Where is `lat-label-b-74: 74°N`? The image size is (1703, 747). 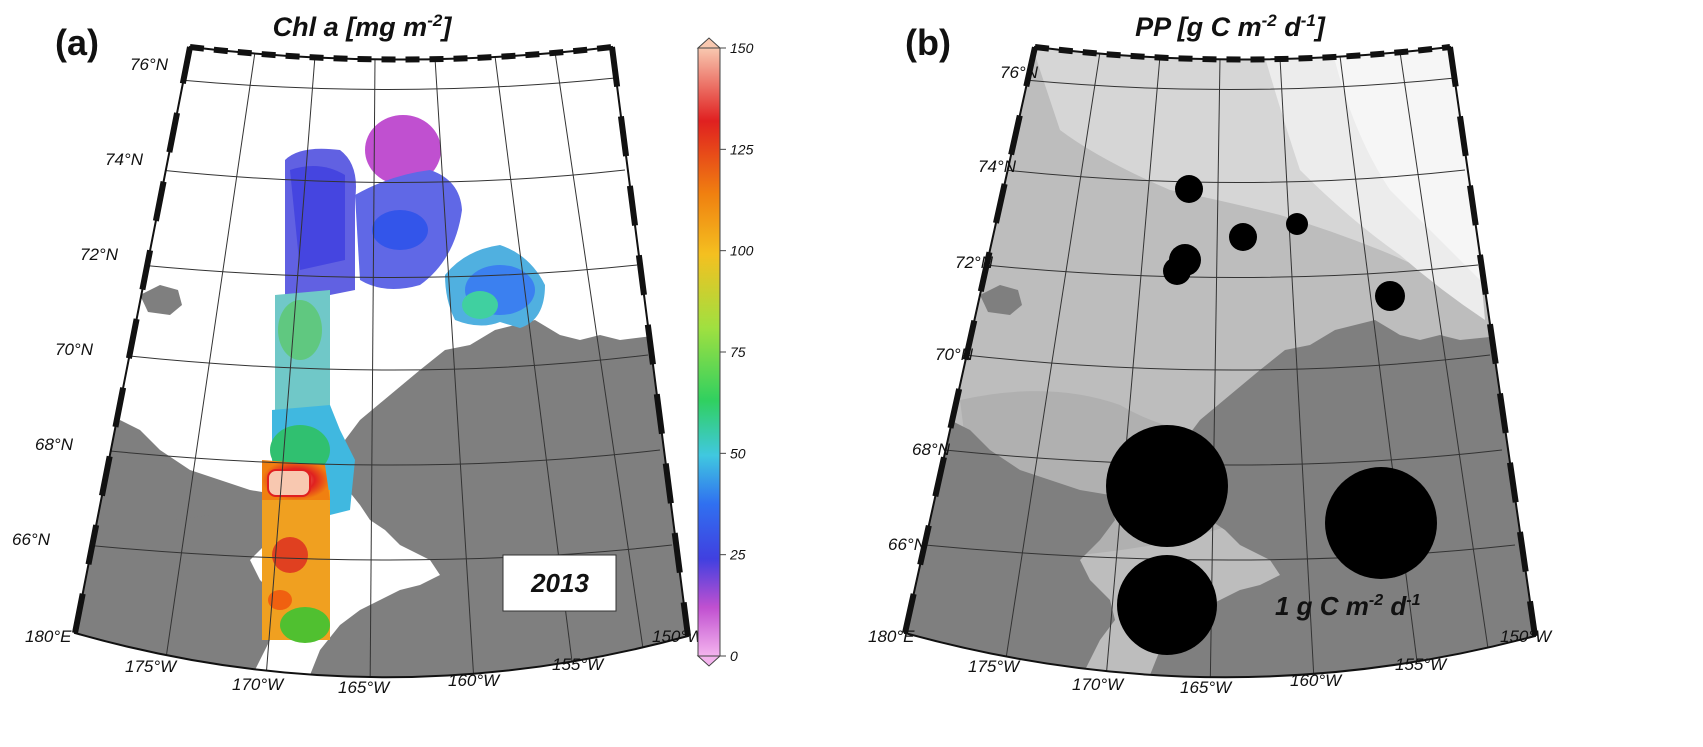
lat-label-b-74: 74°N is located at coordinates (997, 166).